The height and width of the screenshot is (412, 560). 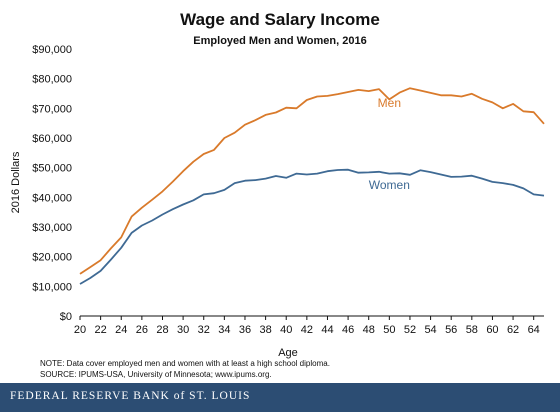 I want to click on x-axis-label: Age, so click(x=288, y=353).